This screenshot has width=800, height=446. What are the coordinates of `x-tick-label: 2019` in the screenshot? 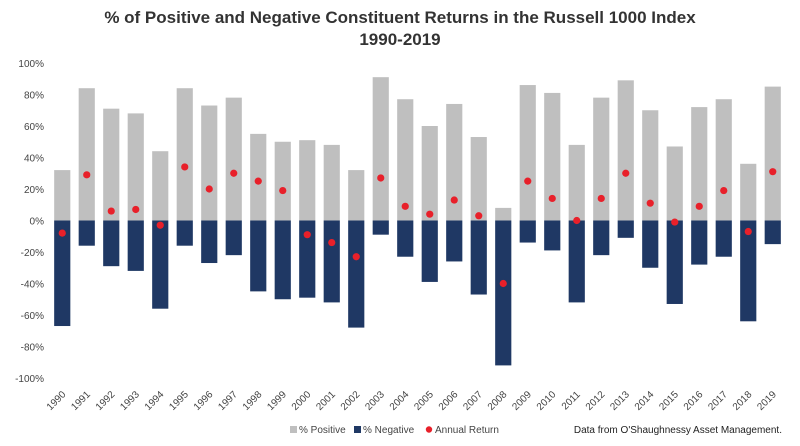 It's located at (767, 401).